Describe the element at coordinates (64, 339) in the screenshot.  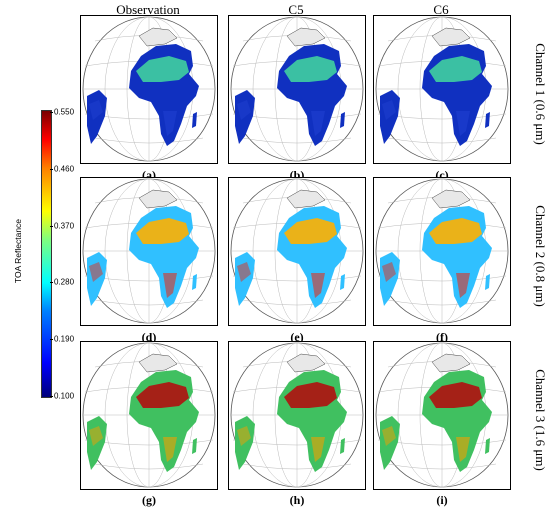
I see `colorbar-tick-label: 0.190` at that location.